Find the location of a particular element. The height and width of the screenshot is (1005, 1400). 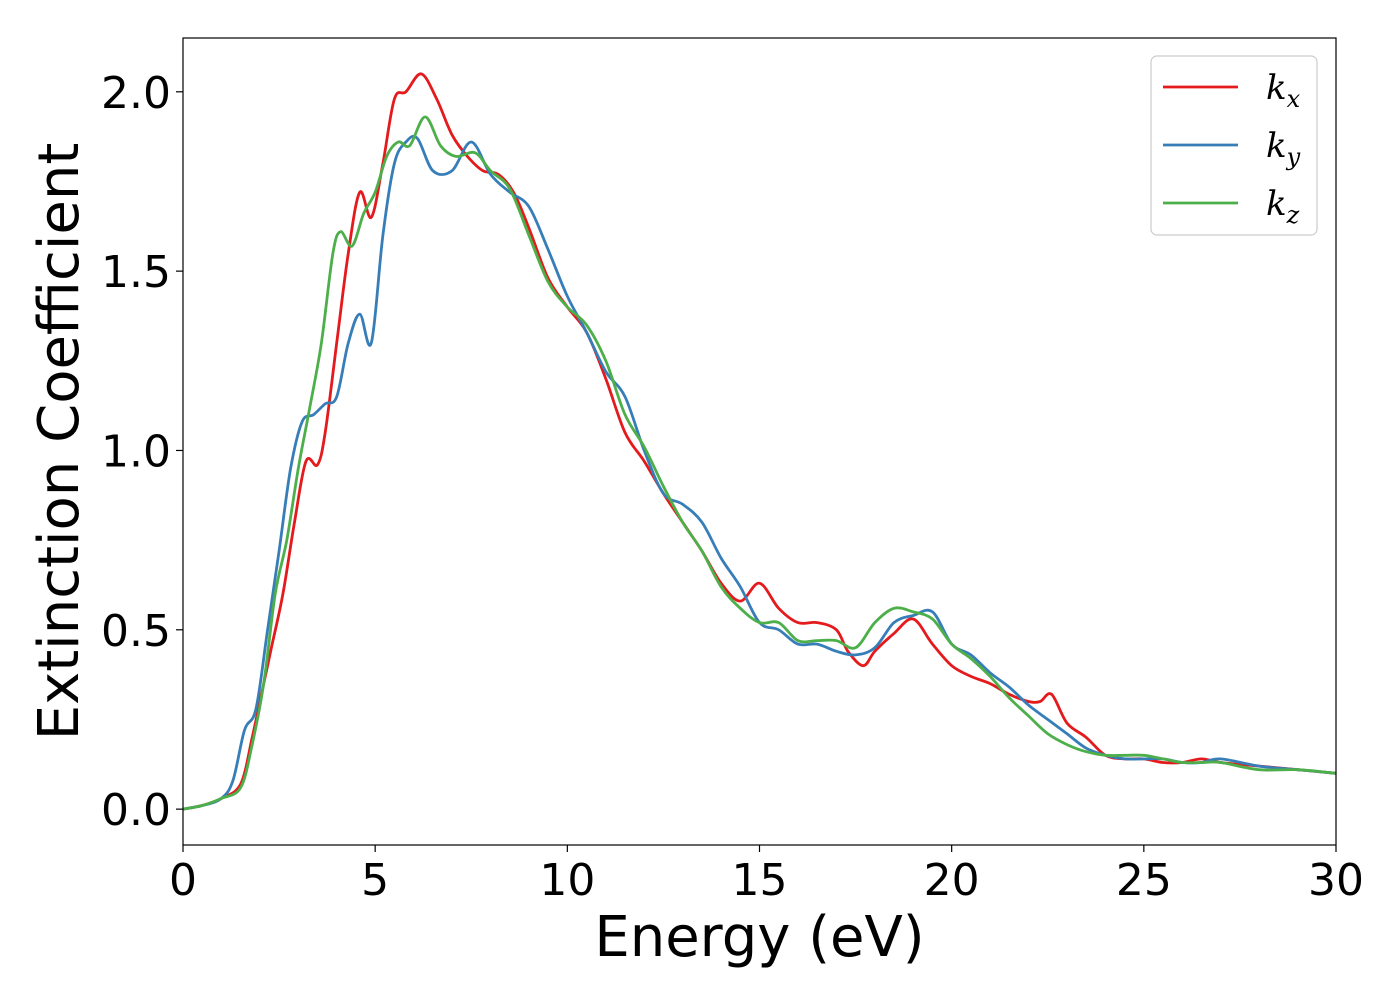

x-axis-ticks: 0 5 10 15 20 25 30 is located at coordinates (766, 875).